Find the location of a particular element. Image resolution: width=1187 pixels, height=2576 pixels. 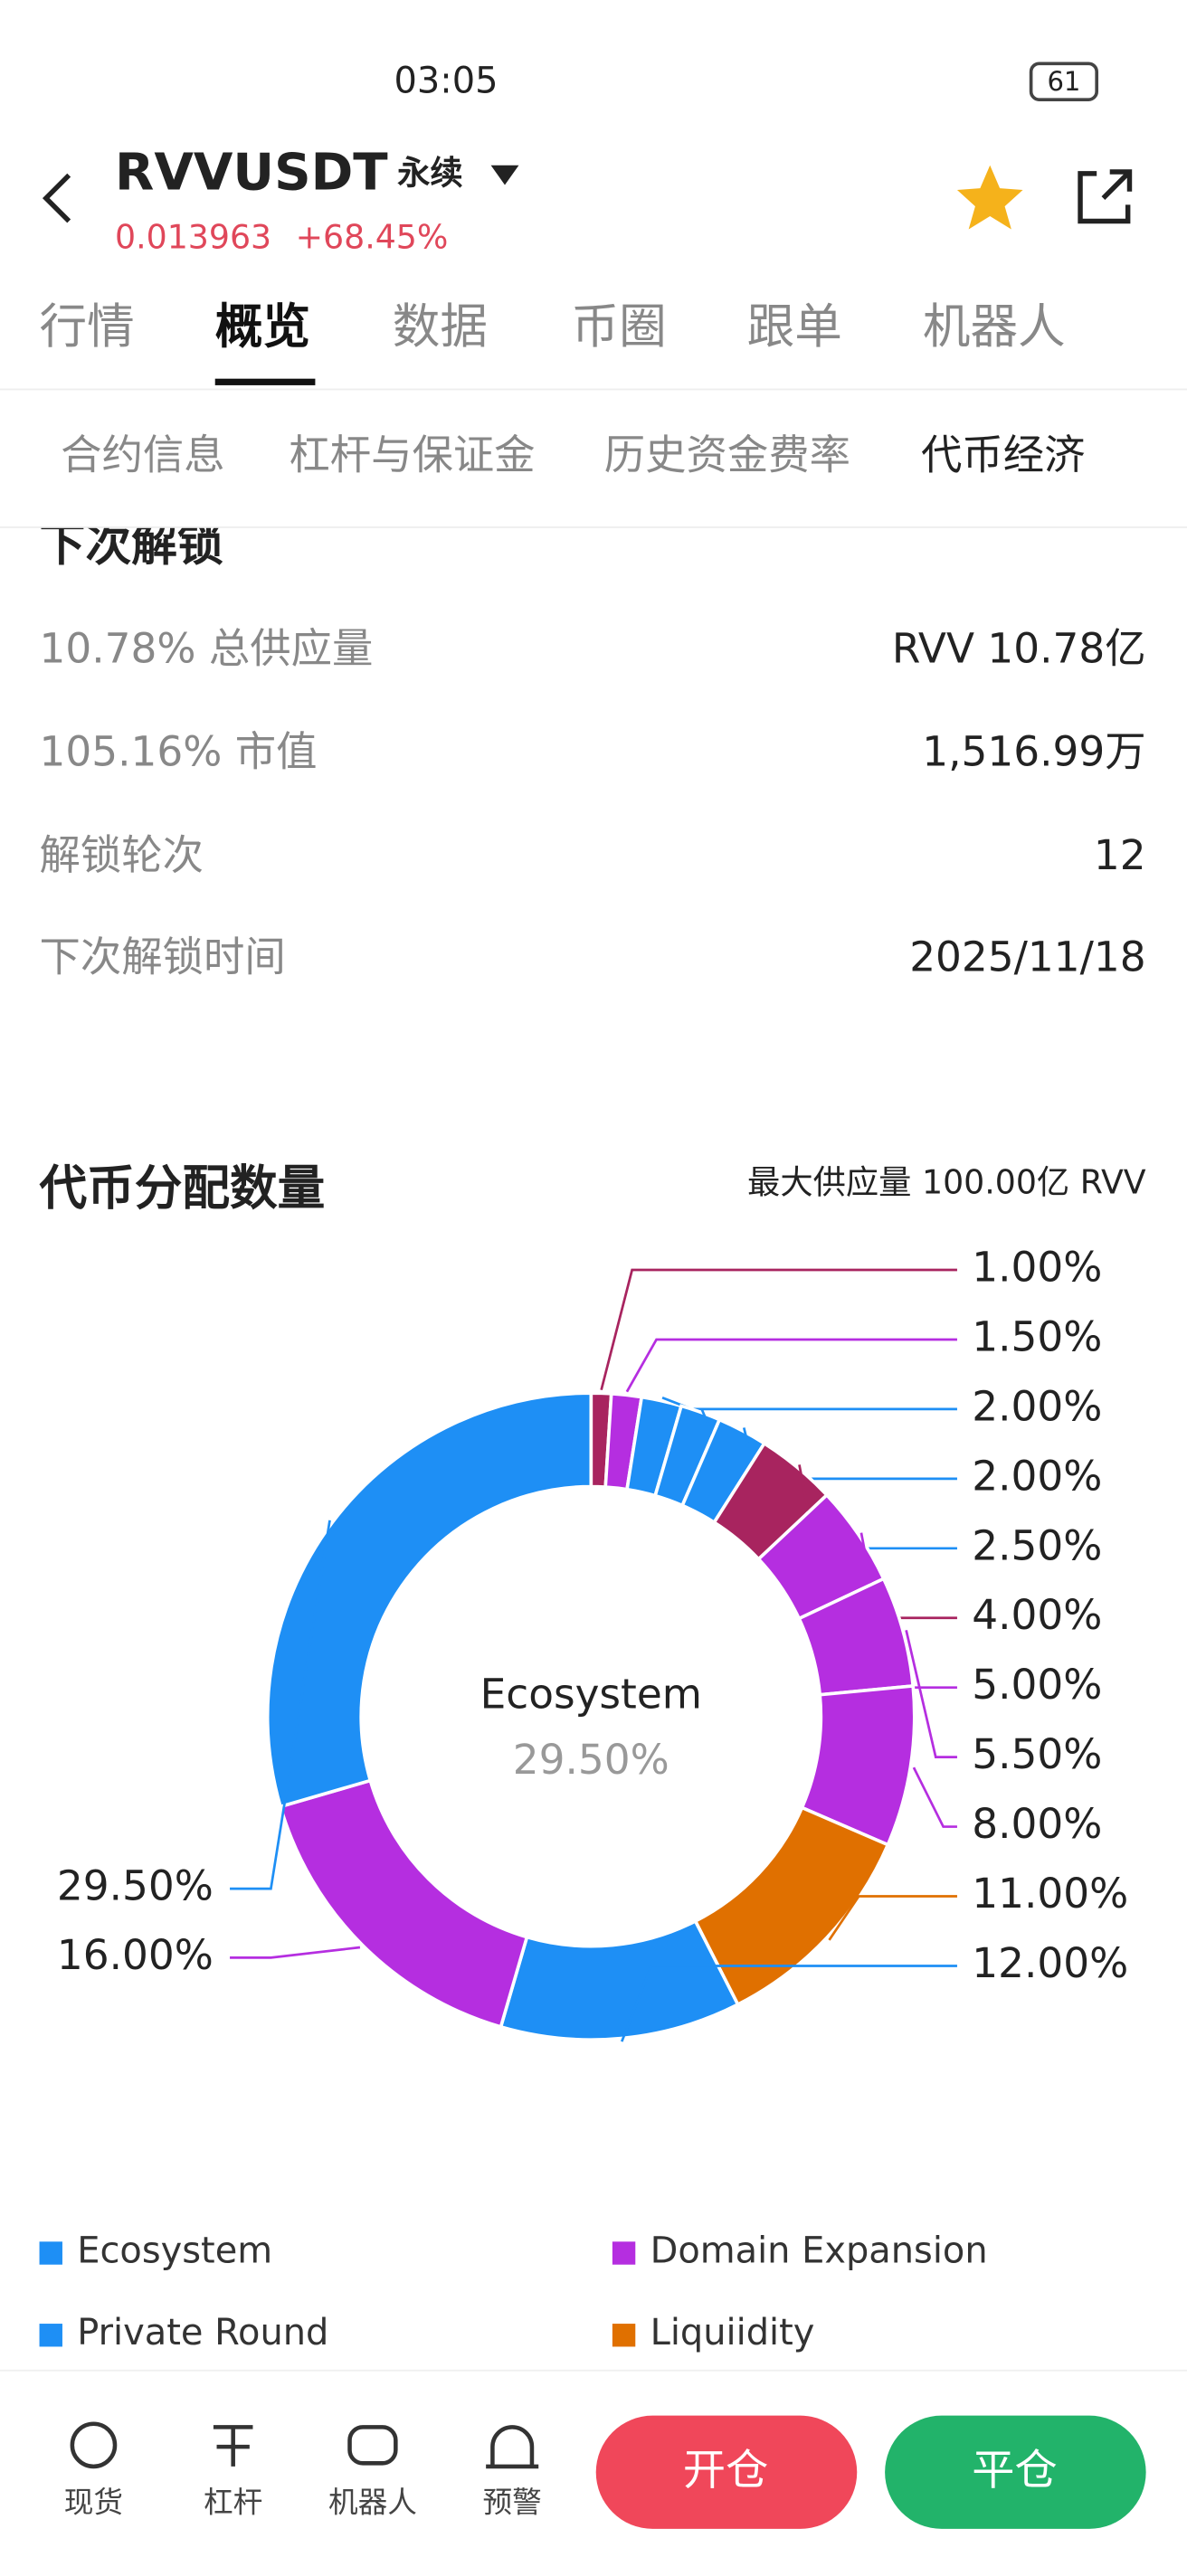

row-value: 2025/11/18 is located at coordinates (1027, 957).